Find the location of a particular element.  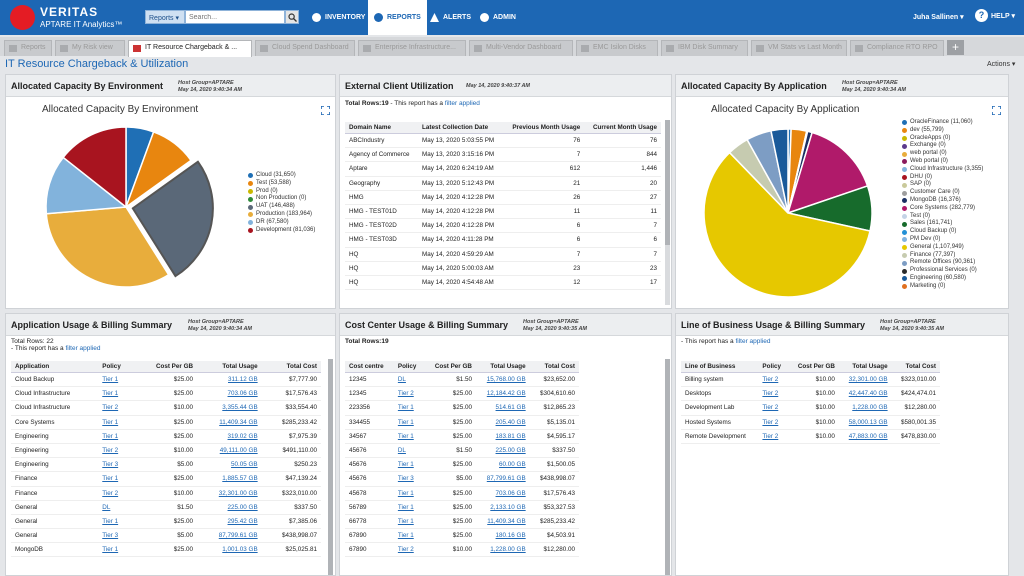

scrollbar-thumb is located at coordinates (330, 467).